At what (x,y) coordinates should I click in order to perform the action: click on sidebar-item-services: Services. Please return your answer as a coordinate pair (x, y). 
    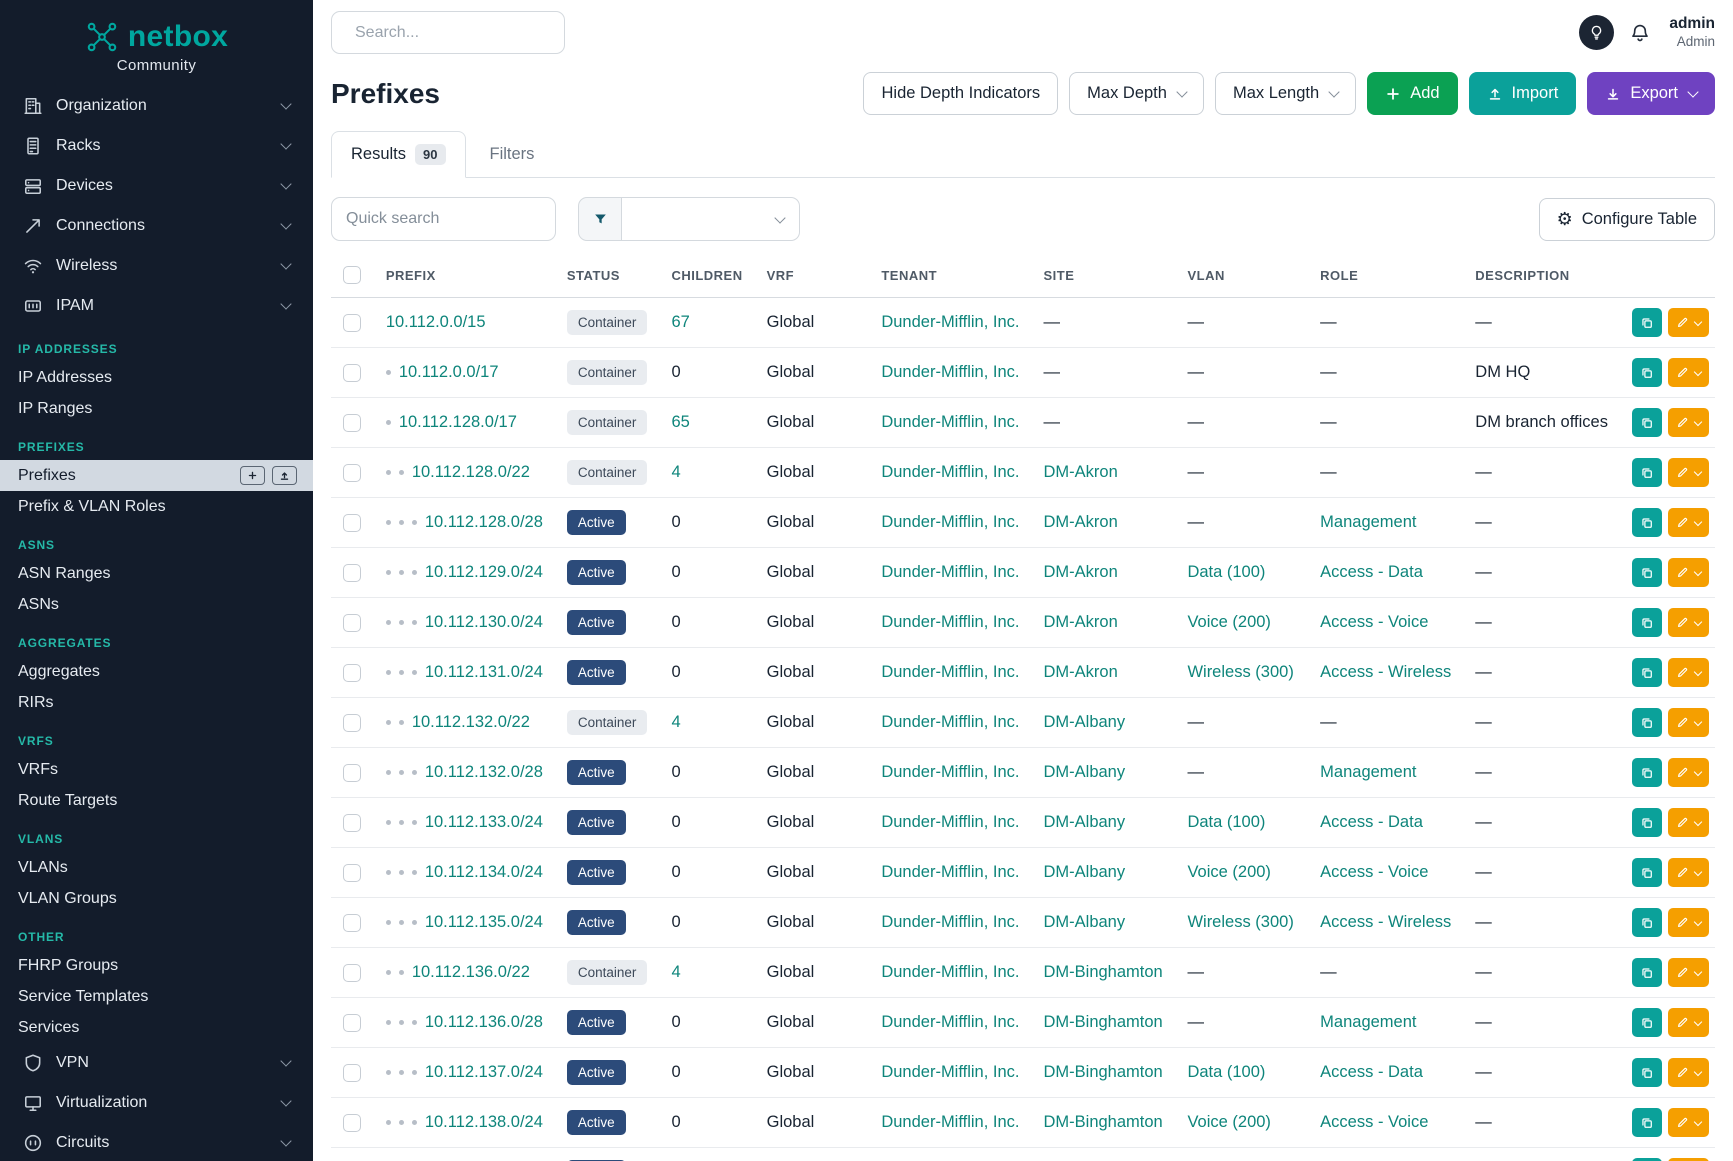
    Looking at the image, I should click on (156, 1027).